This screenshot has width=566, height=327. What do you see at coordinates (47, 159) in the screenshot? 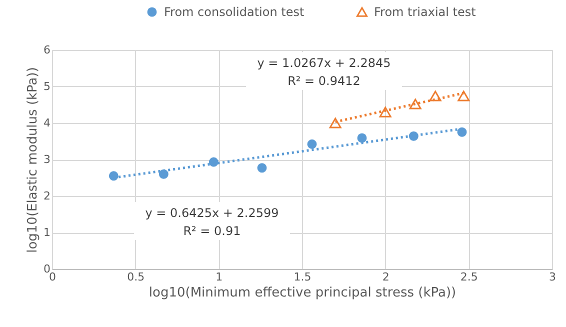
I see `y-tick-label: 3` at bounding box center [47, 159].